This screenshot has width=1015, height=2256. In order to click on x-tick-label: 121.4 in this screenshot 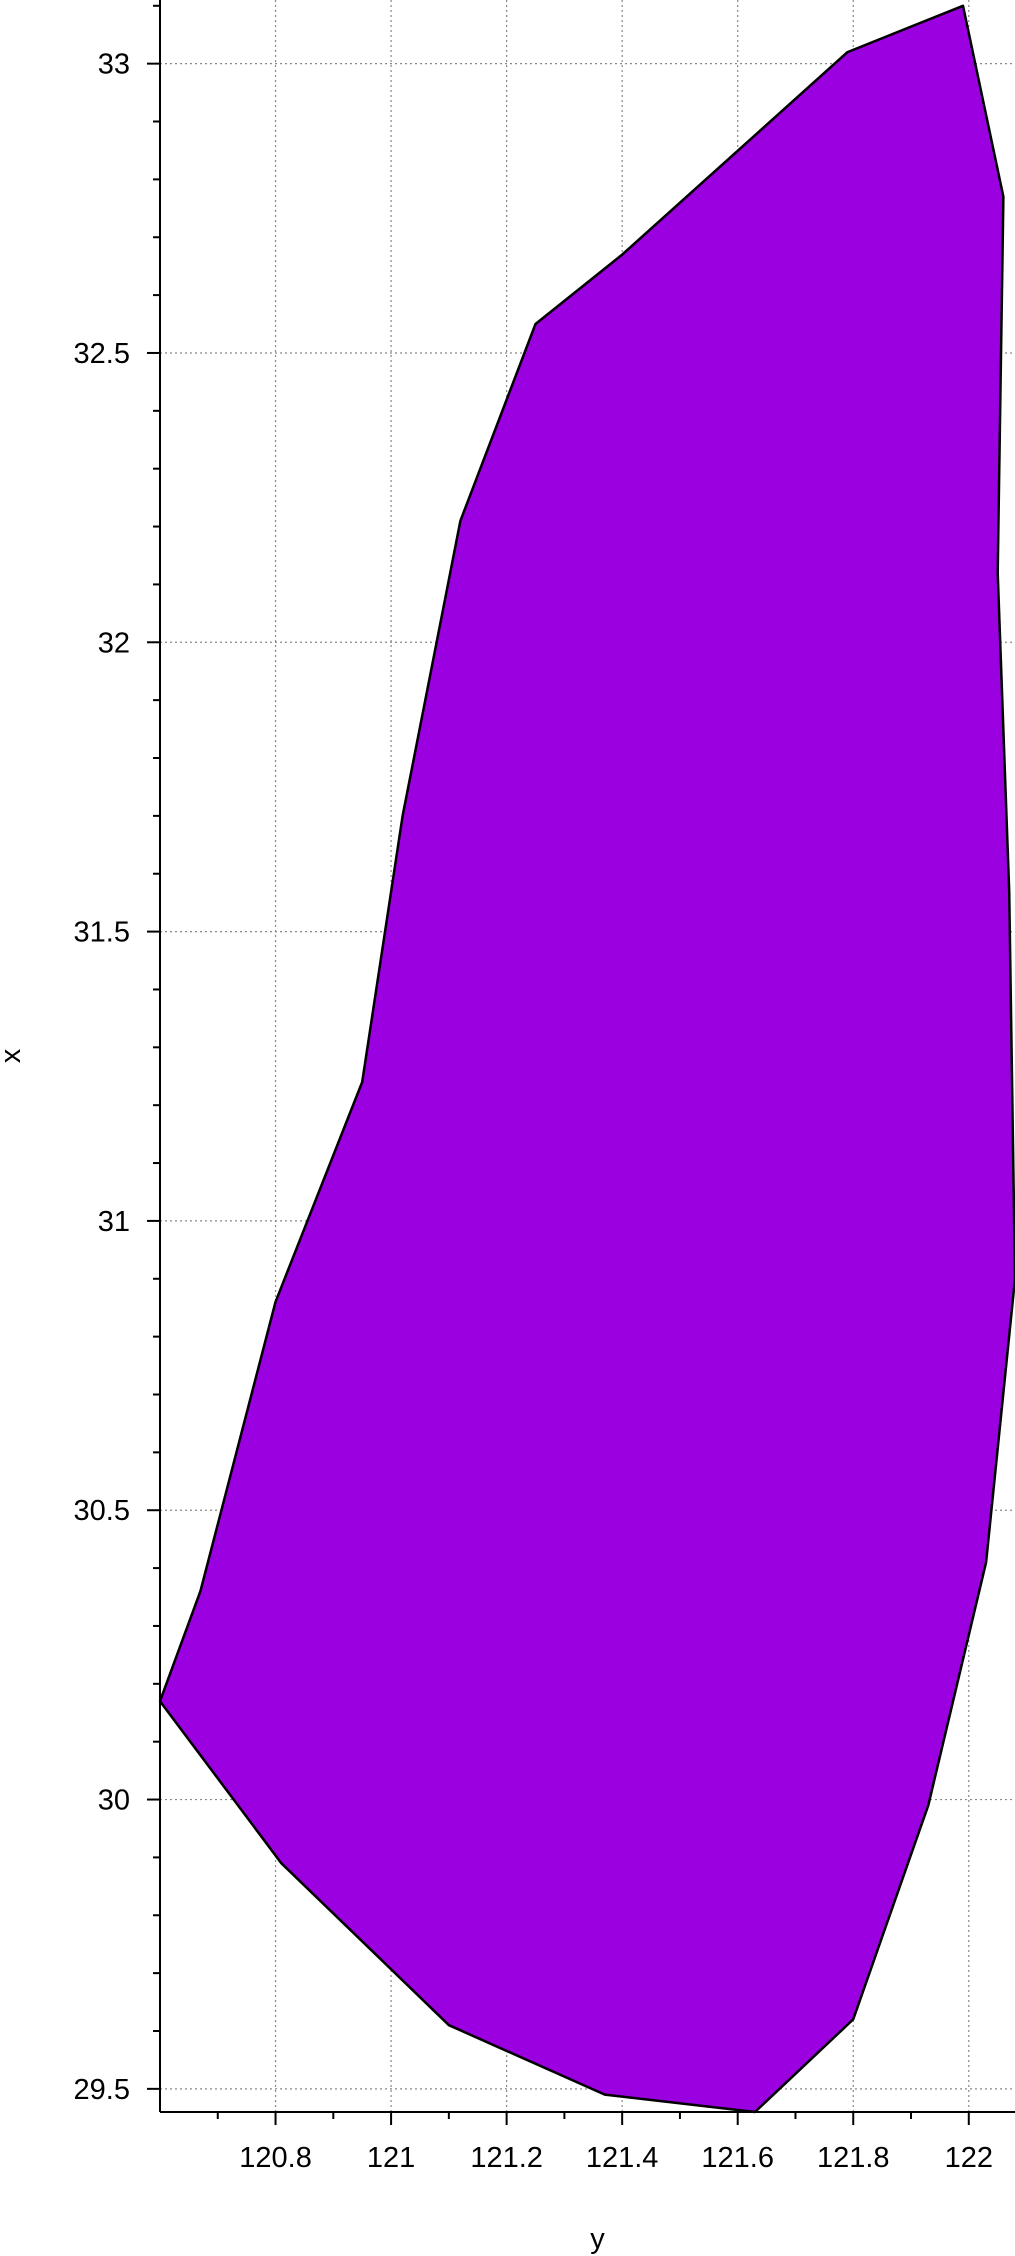, I will do `click(622, 2158)`.